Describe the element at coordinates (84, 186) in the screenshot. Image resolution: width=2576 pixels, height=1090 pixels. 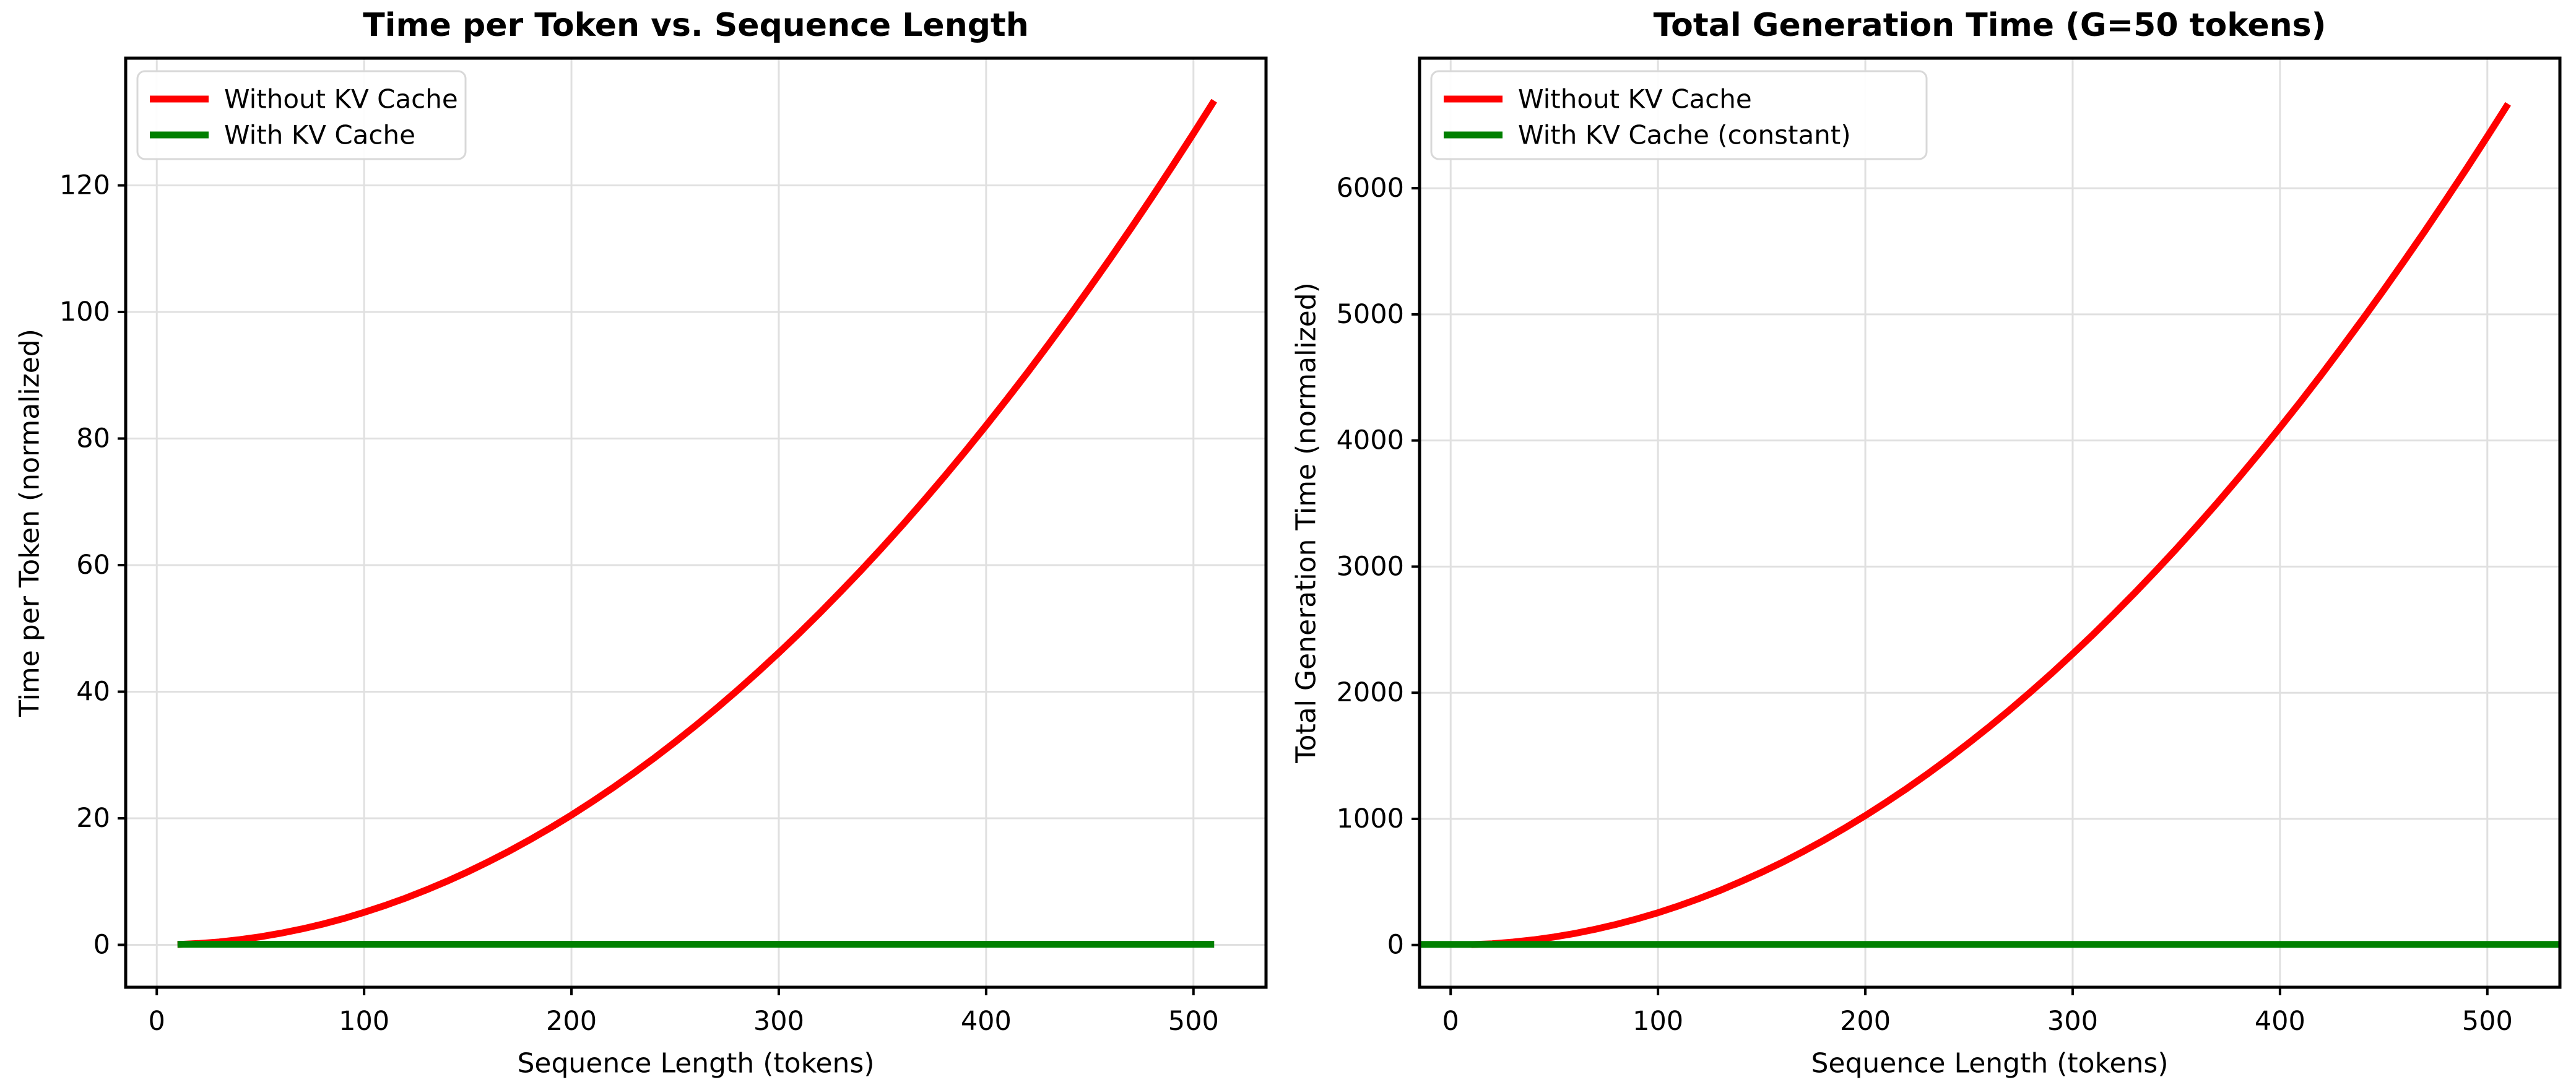
I see `y-tick-label: 120` at that location.